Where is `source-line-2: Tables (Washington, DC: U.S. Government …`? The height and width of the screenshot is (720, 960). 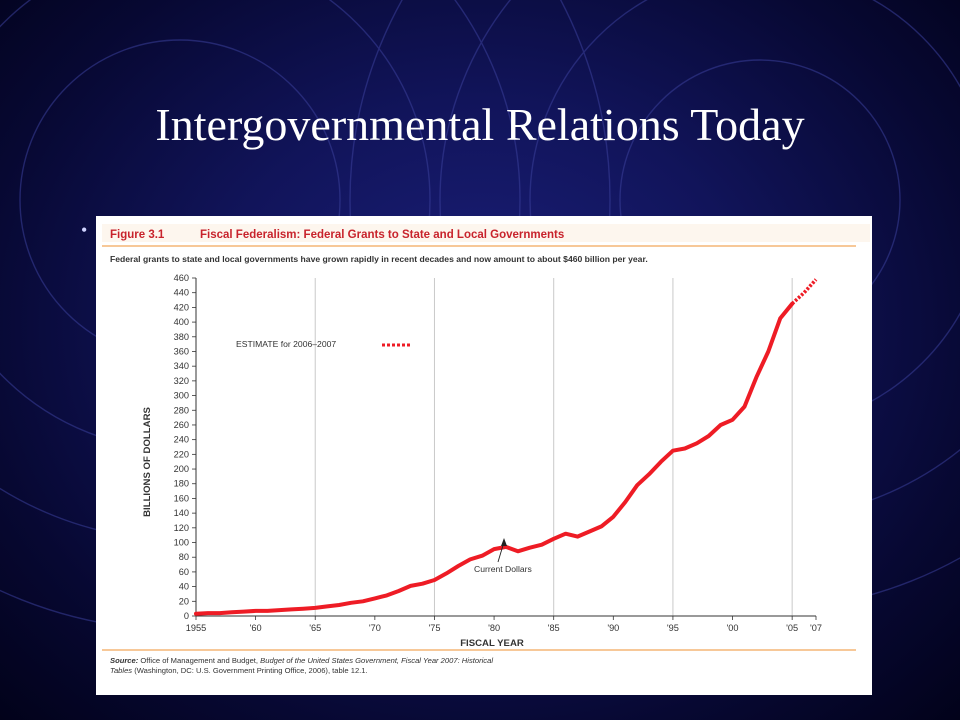 source-line-2: Tables (Washington, DC: U.S. Government … is located at coordinates (239, 670).